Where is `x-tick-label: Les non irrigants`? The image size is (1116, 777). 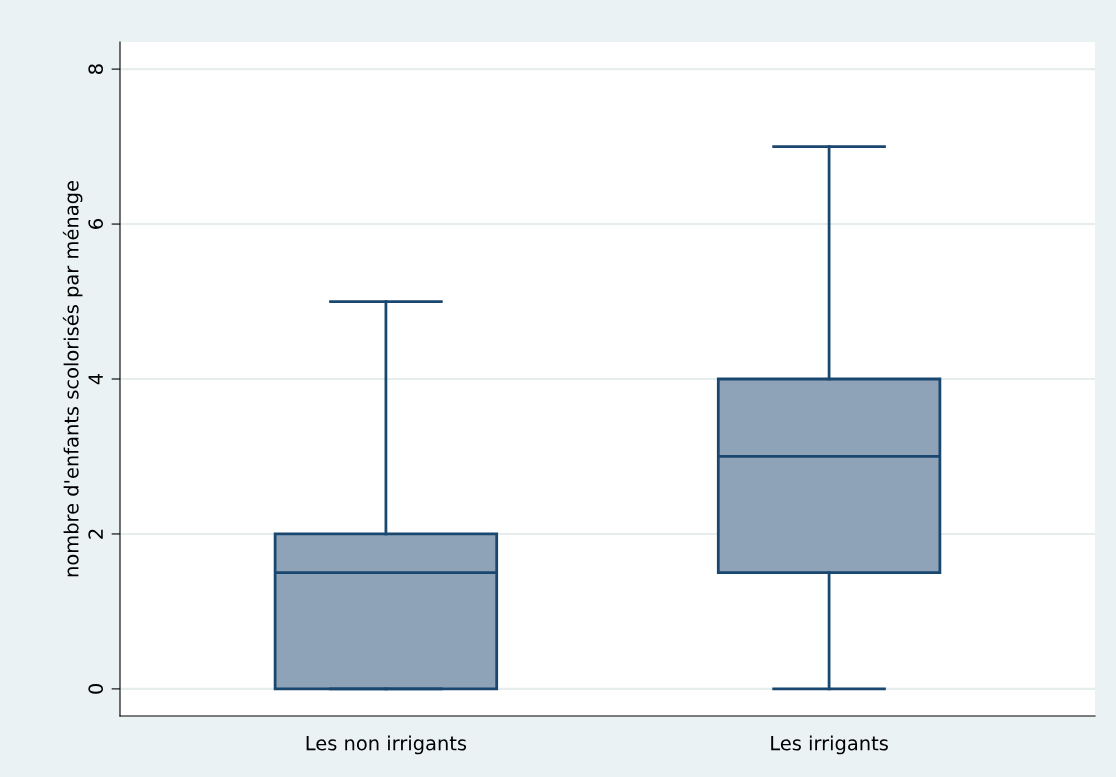 x-tick-label: Les non irrigants is located at coordinates (386, 745).